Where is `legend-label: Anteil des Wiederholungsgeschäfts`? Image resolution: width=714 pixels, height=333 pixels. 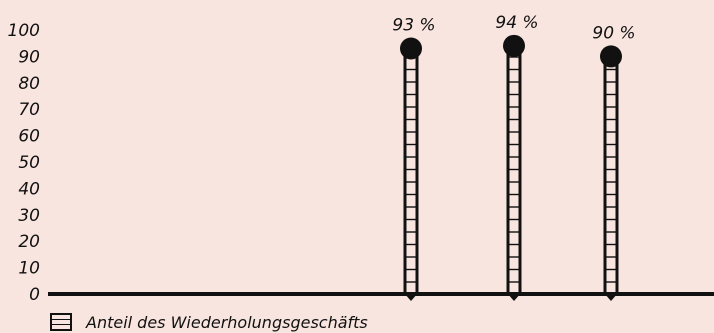 legend-label: Anteil des Wiederholungsgeschäfts is located at coordinates (227, 322).